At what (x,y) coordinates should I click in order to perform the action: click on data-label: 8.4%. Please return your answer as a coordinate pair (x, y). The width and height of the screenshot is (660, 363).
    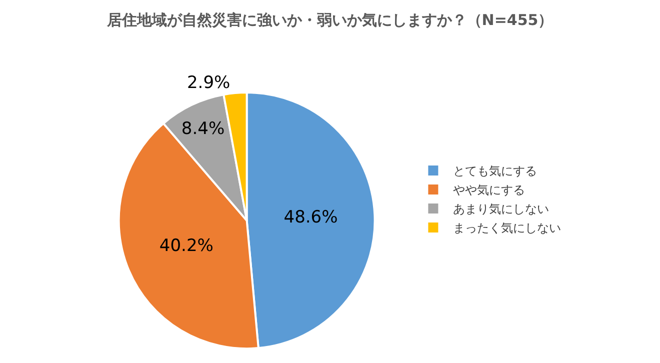
    Looking at the image, I should click on (203, 128).